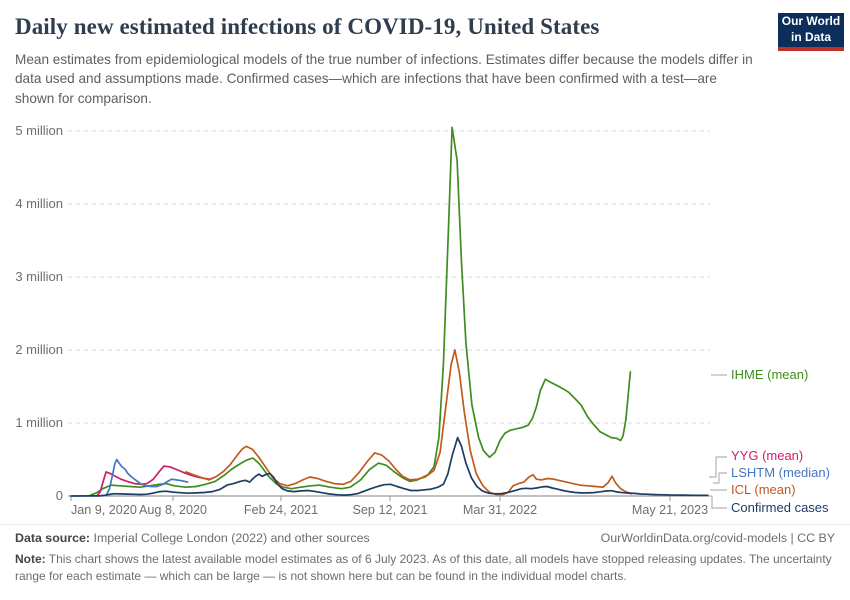 This screenshot has width=850, height=600. What do you see at coordinates (59, 495) in the screenshot?
I see `y-axis-label: 0` at bounding box center [59, 495].